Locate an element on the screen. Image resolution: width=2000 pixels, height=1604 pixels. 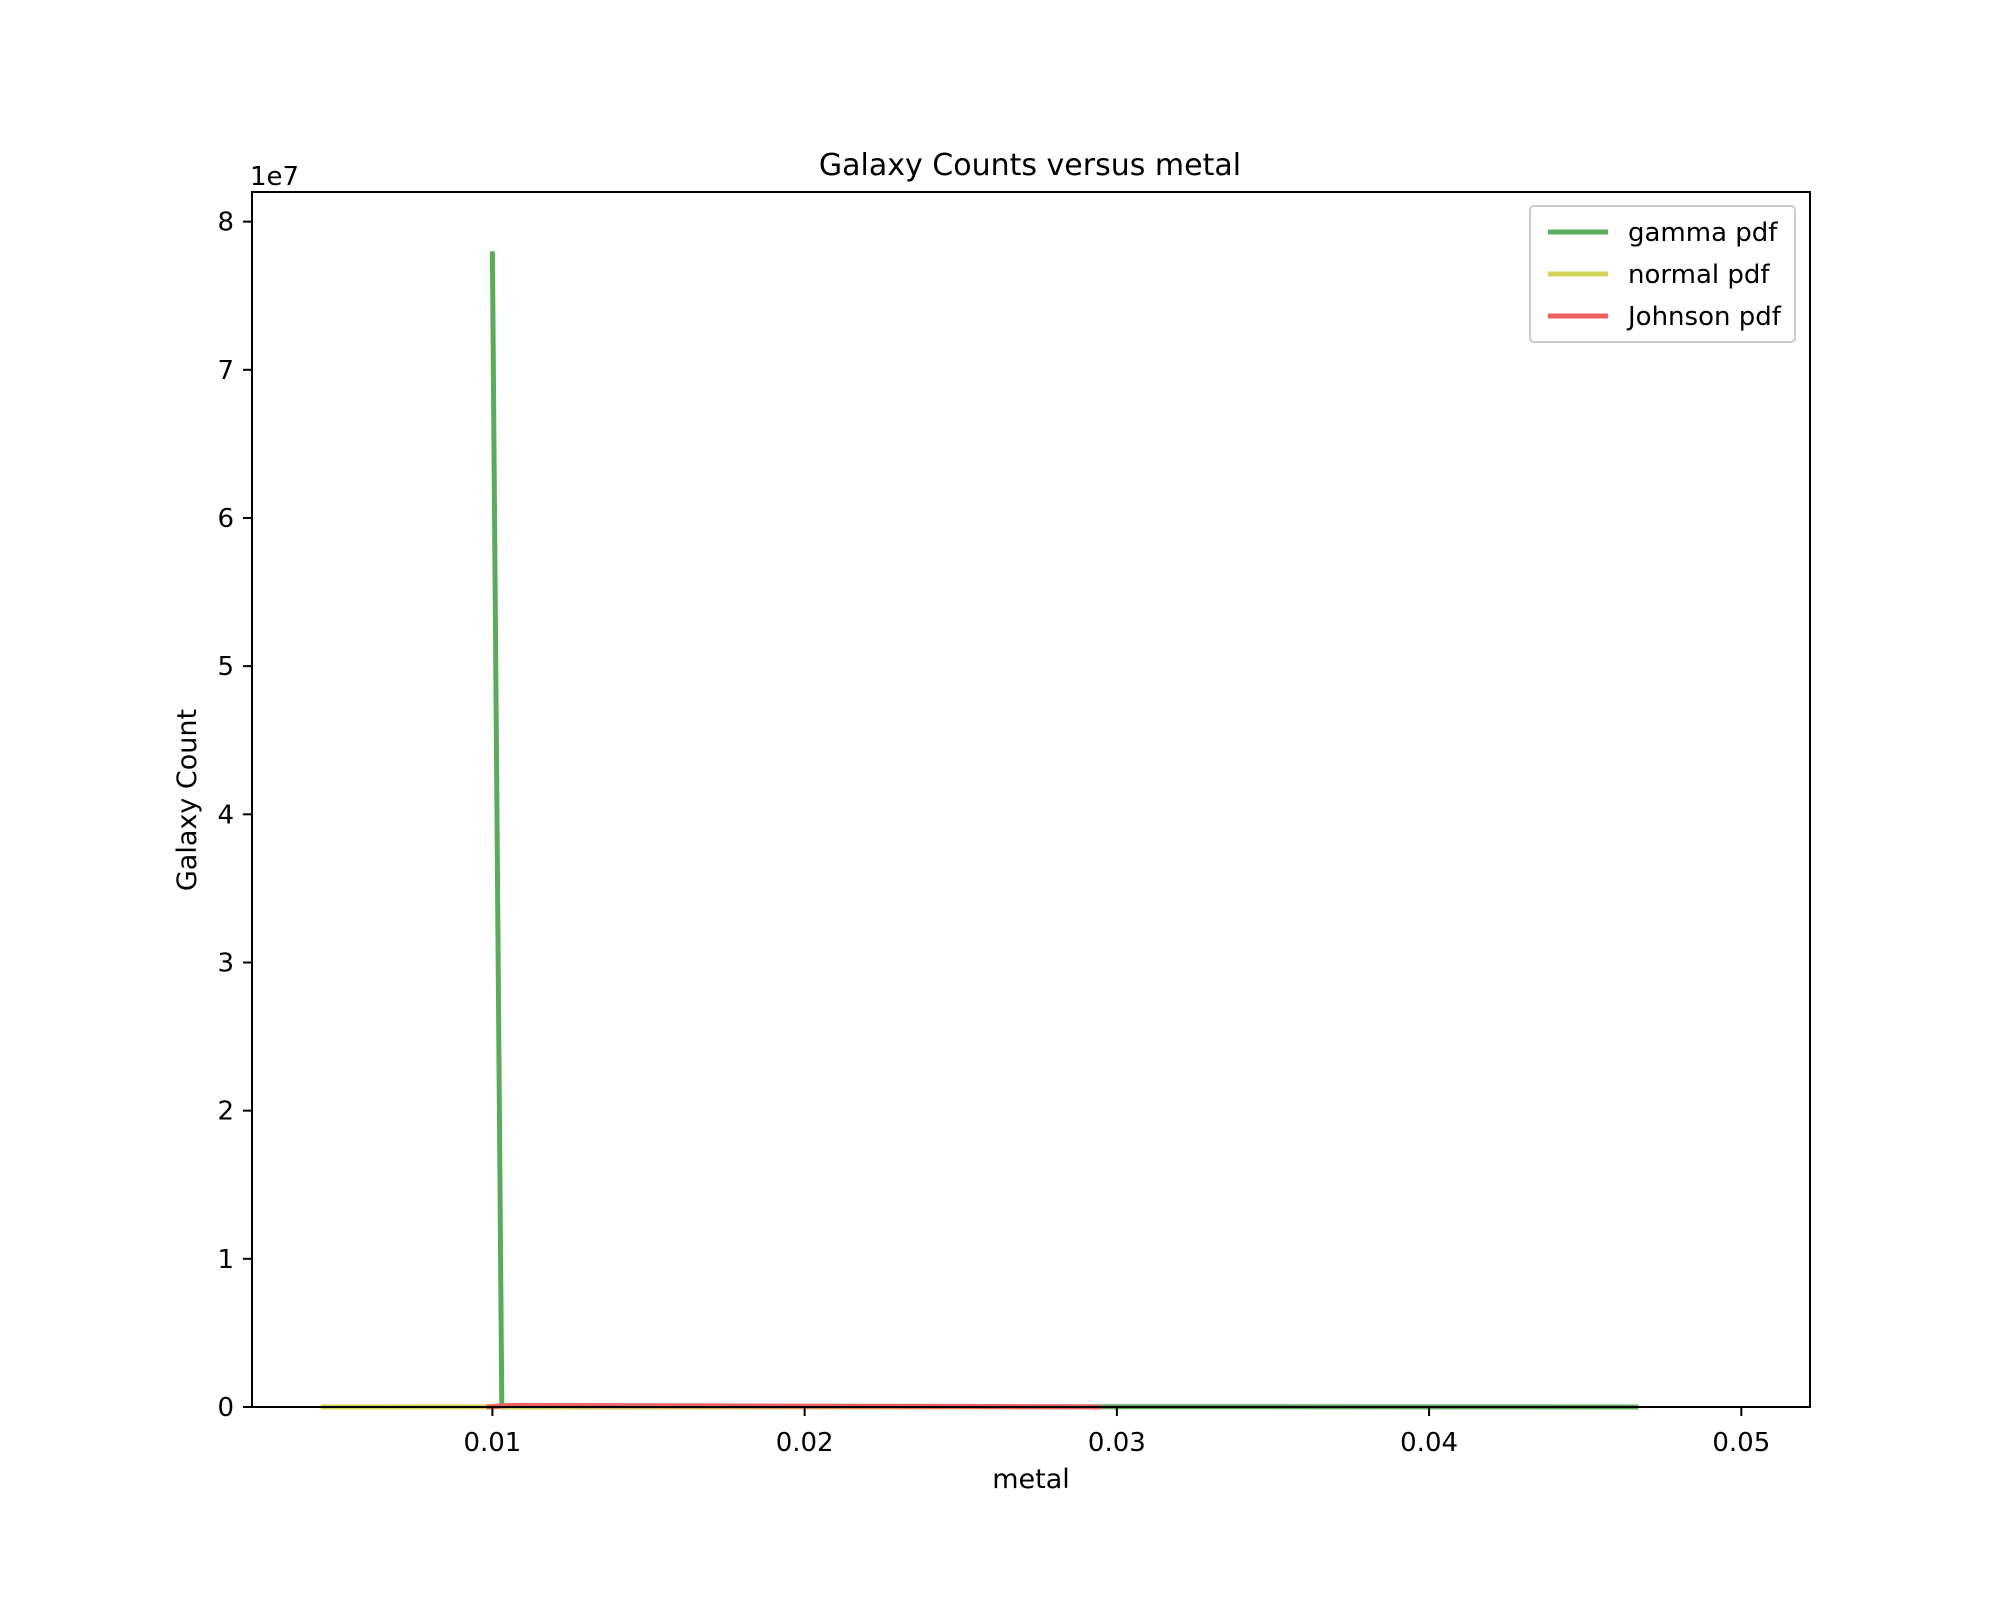
y-tick-label: 1 is located at coordinates (225, 1260).